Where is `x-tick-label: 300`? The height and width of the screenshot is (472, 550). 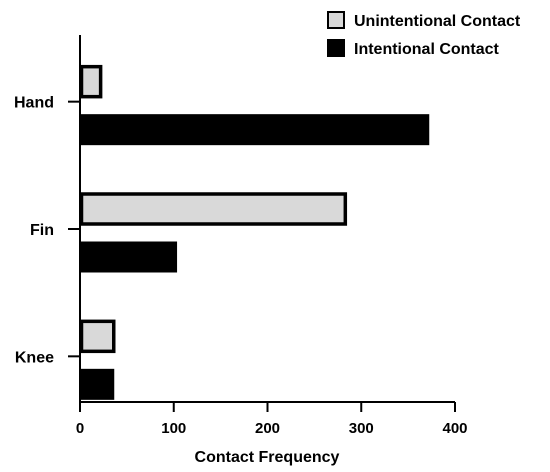 x-tick-label: 300 is located at coordinates (361, 428).